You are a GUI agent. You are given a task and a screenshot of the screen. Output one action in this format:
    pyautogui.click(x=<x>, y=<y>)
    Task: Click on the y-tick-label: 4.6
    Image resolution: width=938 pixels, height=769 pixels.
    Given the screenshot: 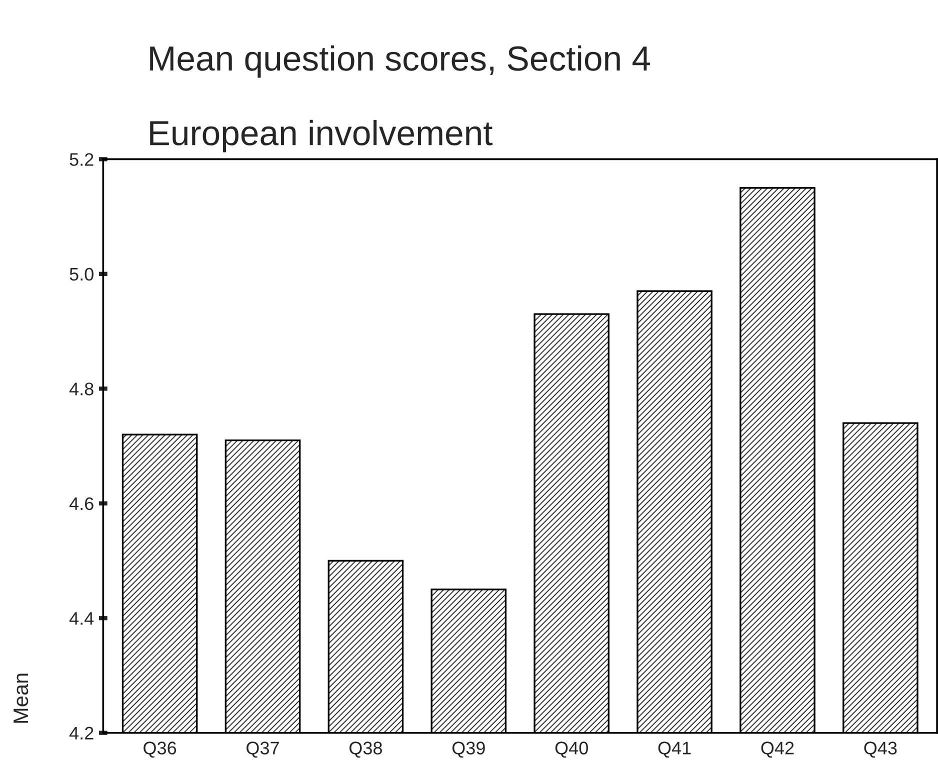 What is the action you would take?
    pyautogui.click(x=81, y=503)
    